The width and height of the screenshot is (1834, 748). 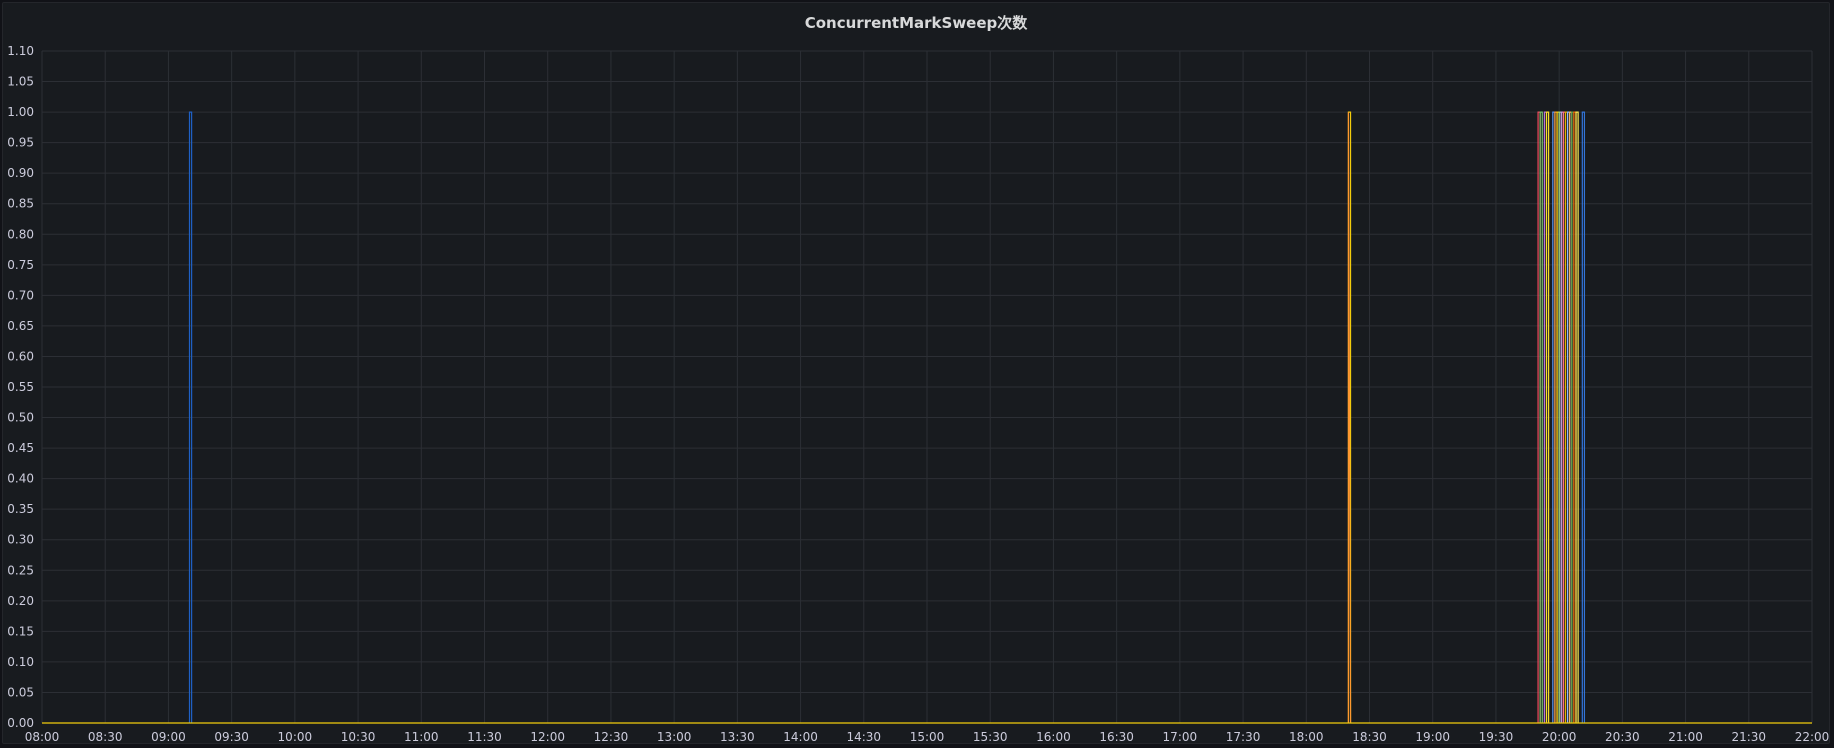 I want to click on x-tick-label: 19:00, so click(x=1432, y=737).